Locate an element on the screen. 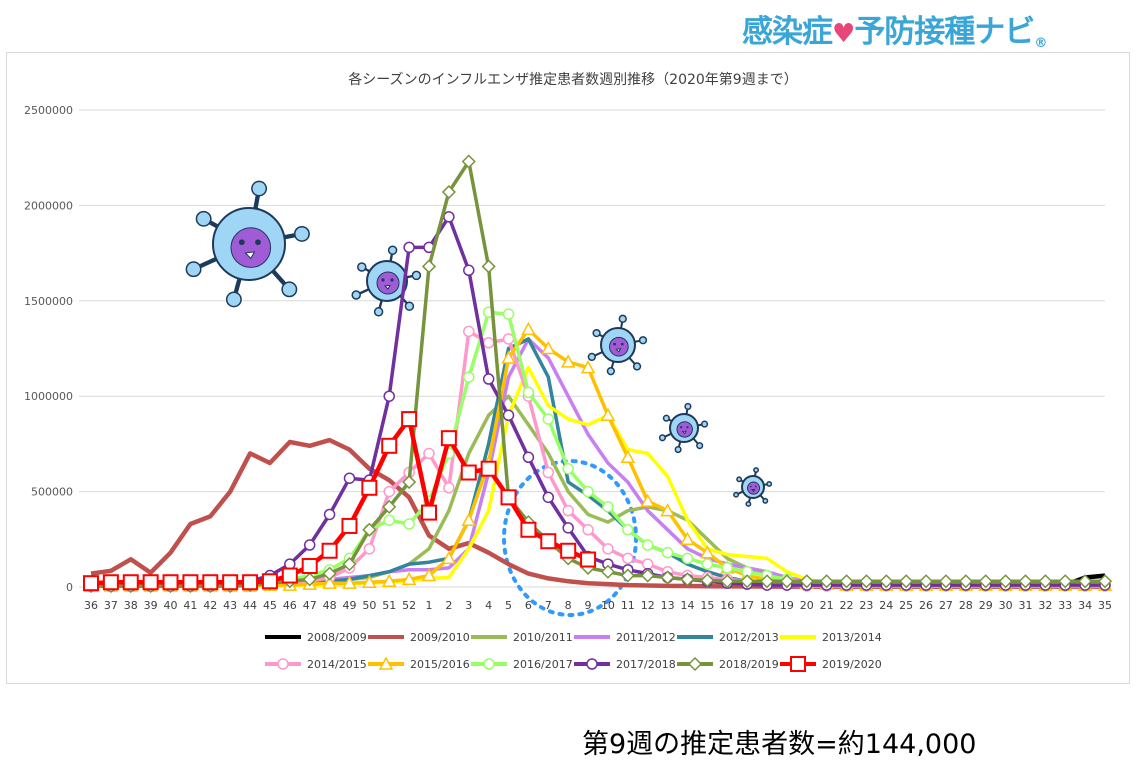 This screenshot has height=763, width=1137. x-tick-label: 8 is located at coordinates (568, 605).